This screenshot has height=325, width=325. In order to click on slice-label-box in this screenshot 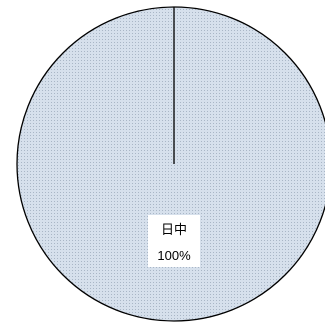, I will do `click(174, 241)`.